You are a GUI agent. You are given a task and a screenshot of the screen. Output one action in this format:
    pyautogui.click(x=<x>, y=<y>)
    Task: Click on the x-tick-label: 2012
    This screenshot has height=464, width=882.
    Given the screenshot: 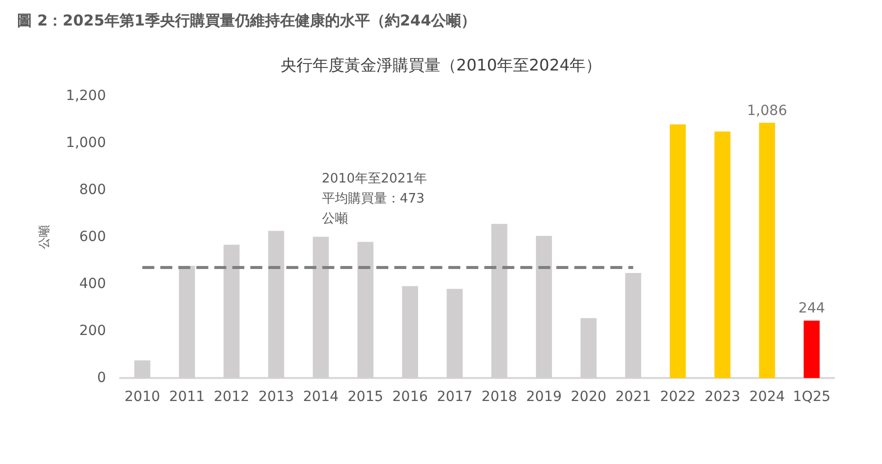 What is the action you would take?
    pyautogui.click(x=232, y=397)
    